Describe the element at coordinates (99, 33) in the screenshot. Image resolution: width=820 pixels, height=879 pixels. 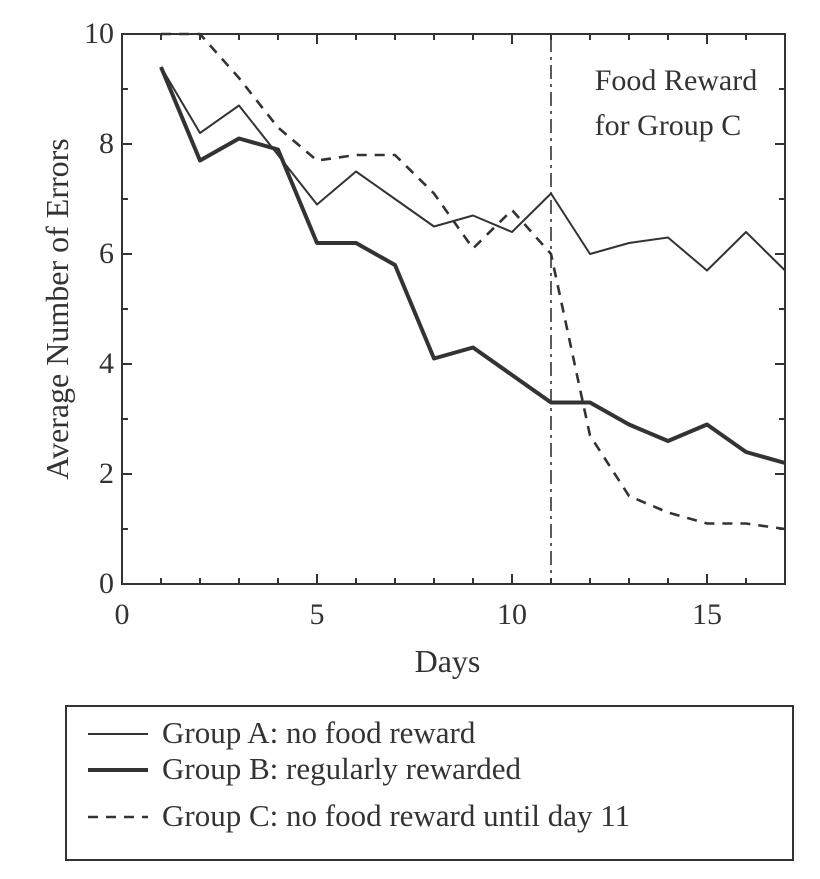
I see `y-tick-label: 10` at that location.